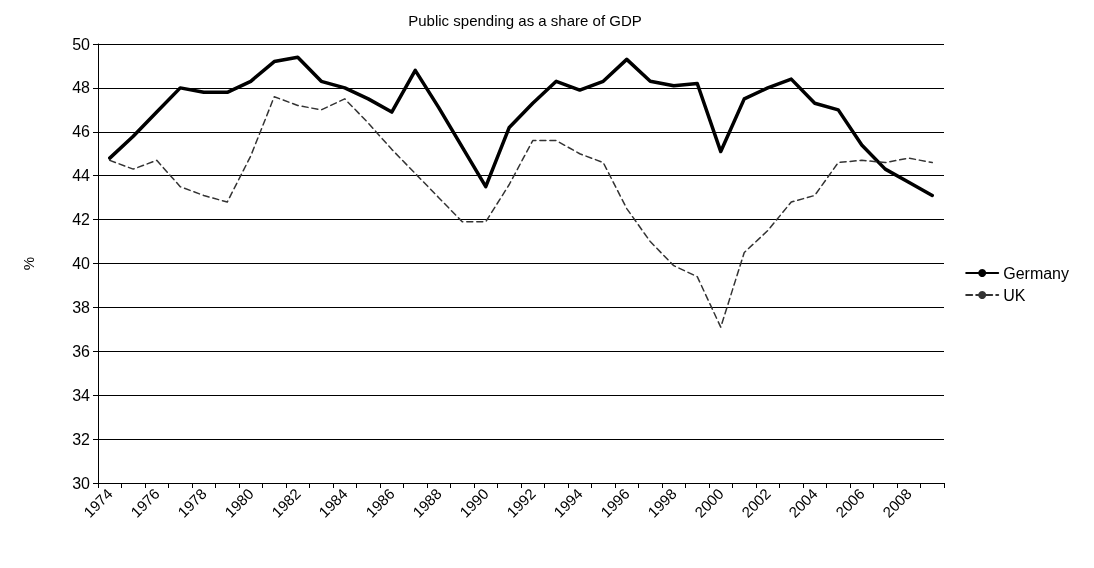  I want to click on legend-label: Germany, so click(1036, 273).